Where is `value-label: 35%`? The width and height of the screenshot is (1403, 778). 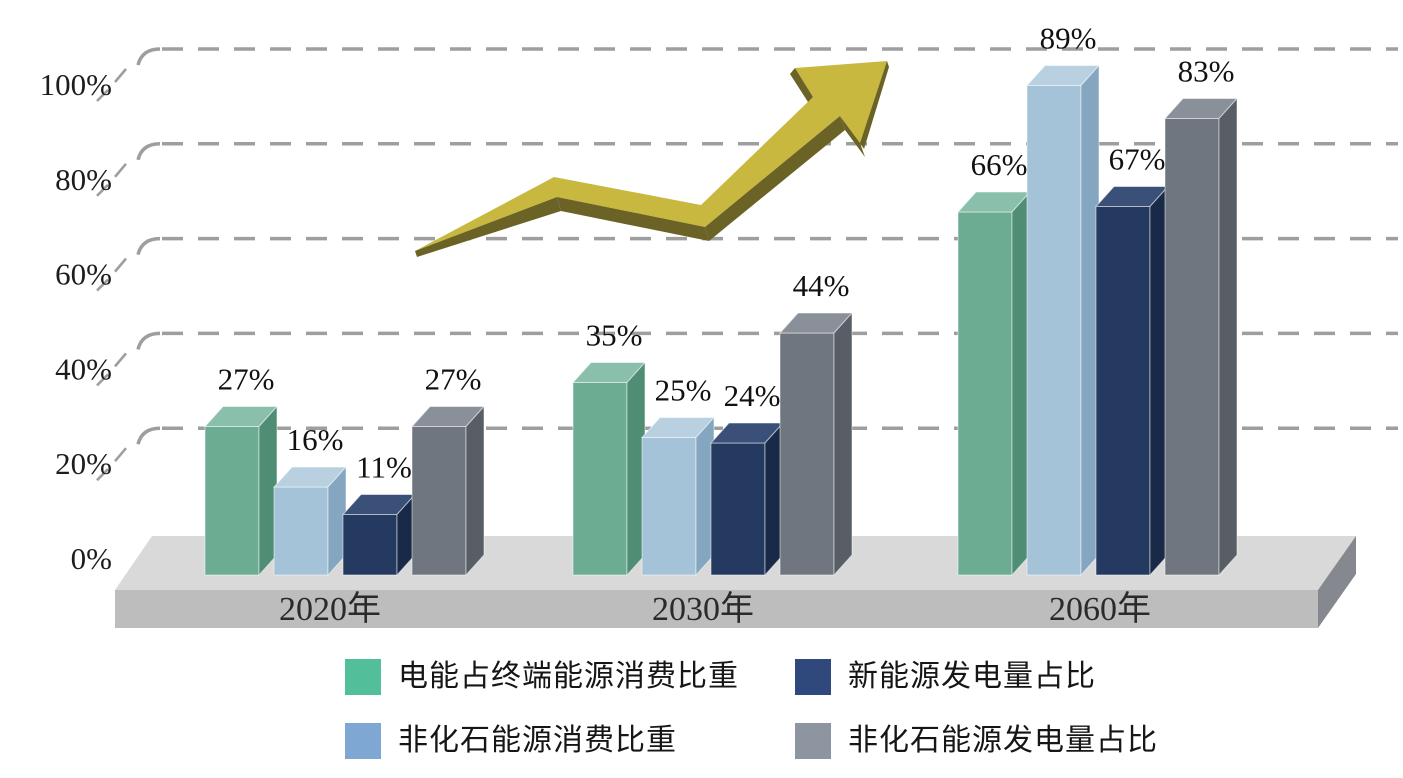
value-label: 35% is located at coordinates (614, 335).